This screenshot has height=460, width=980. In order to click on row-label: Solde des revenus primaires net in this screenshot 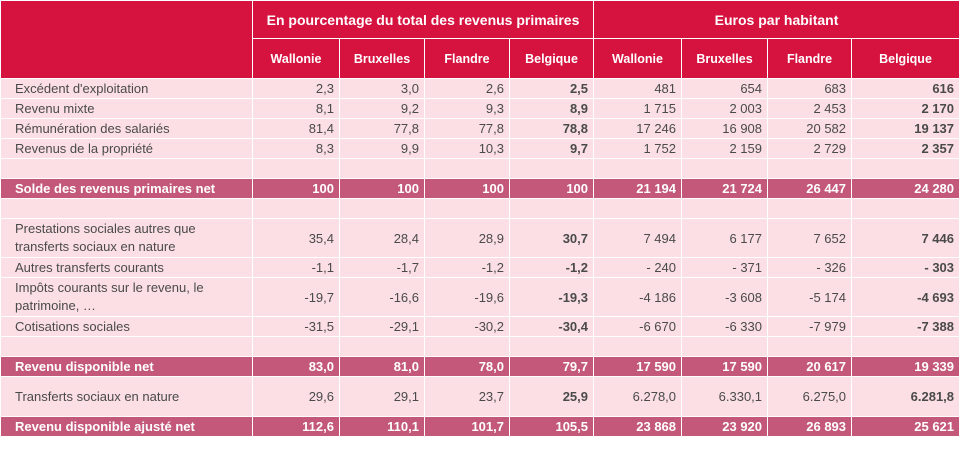, I will do `click(126, 188)`.